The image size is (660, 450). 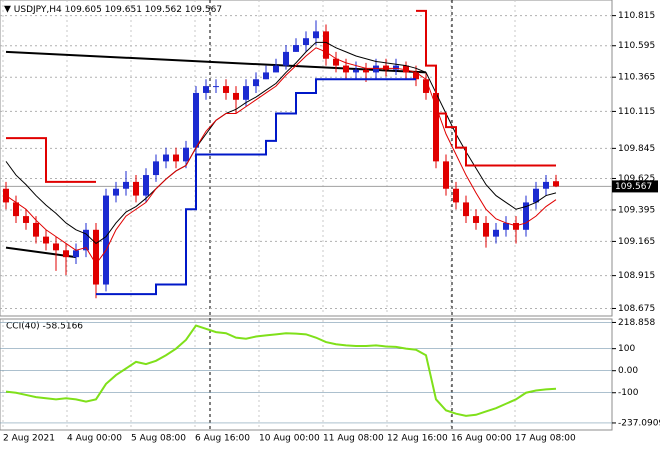 What do you see at coordinates (636, 242) in the screenshot?
I see `y-tick-label: 109.165` at bounding box center [636, 242].